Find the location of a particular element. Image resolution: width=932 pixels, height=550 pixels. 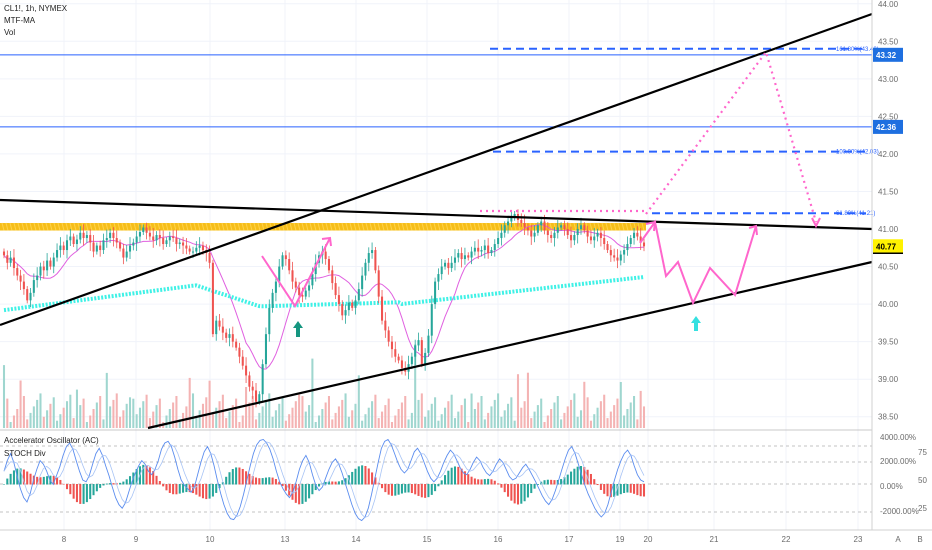

time-axis: 8 9 10 13 14 15 16 17 19 20 21 22 23 is located at coordinates (462, 539).